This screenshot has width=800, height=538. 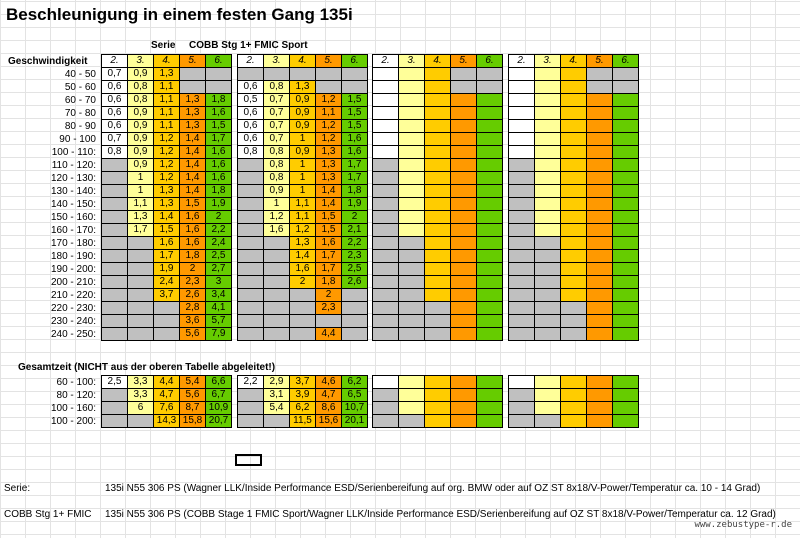 What do you see at coordinates (385, 61) in the screenshot?
I see `empty1-gear-header: 2.` at bounding box center [385, 61].